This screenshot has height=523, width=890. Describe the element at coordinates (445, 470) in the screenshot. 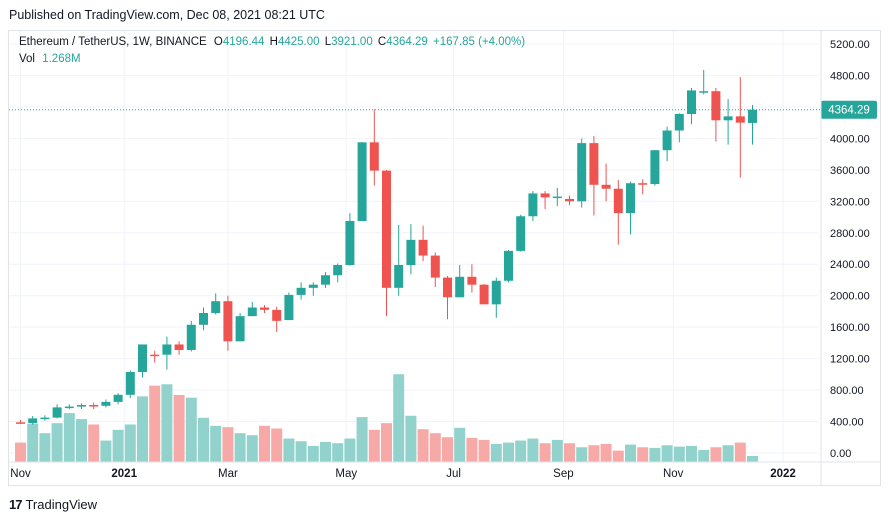

I see `x-axis: Nov 2021 Mar May Jul Sep Nov 2022` at that location.